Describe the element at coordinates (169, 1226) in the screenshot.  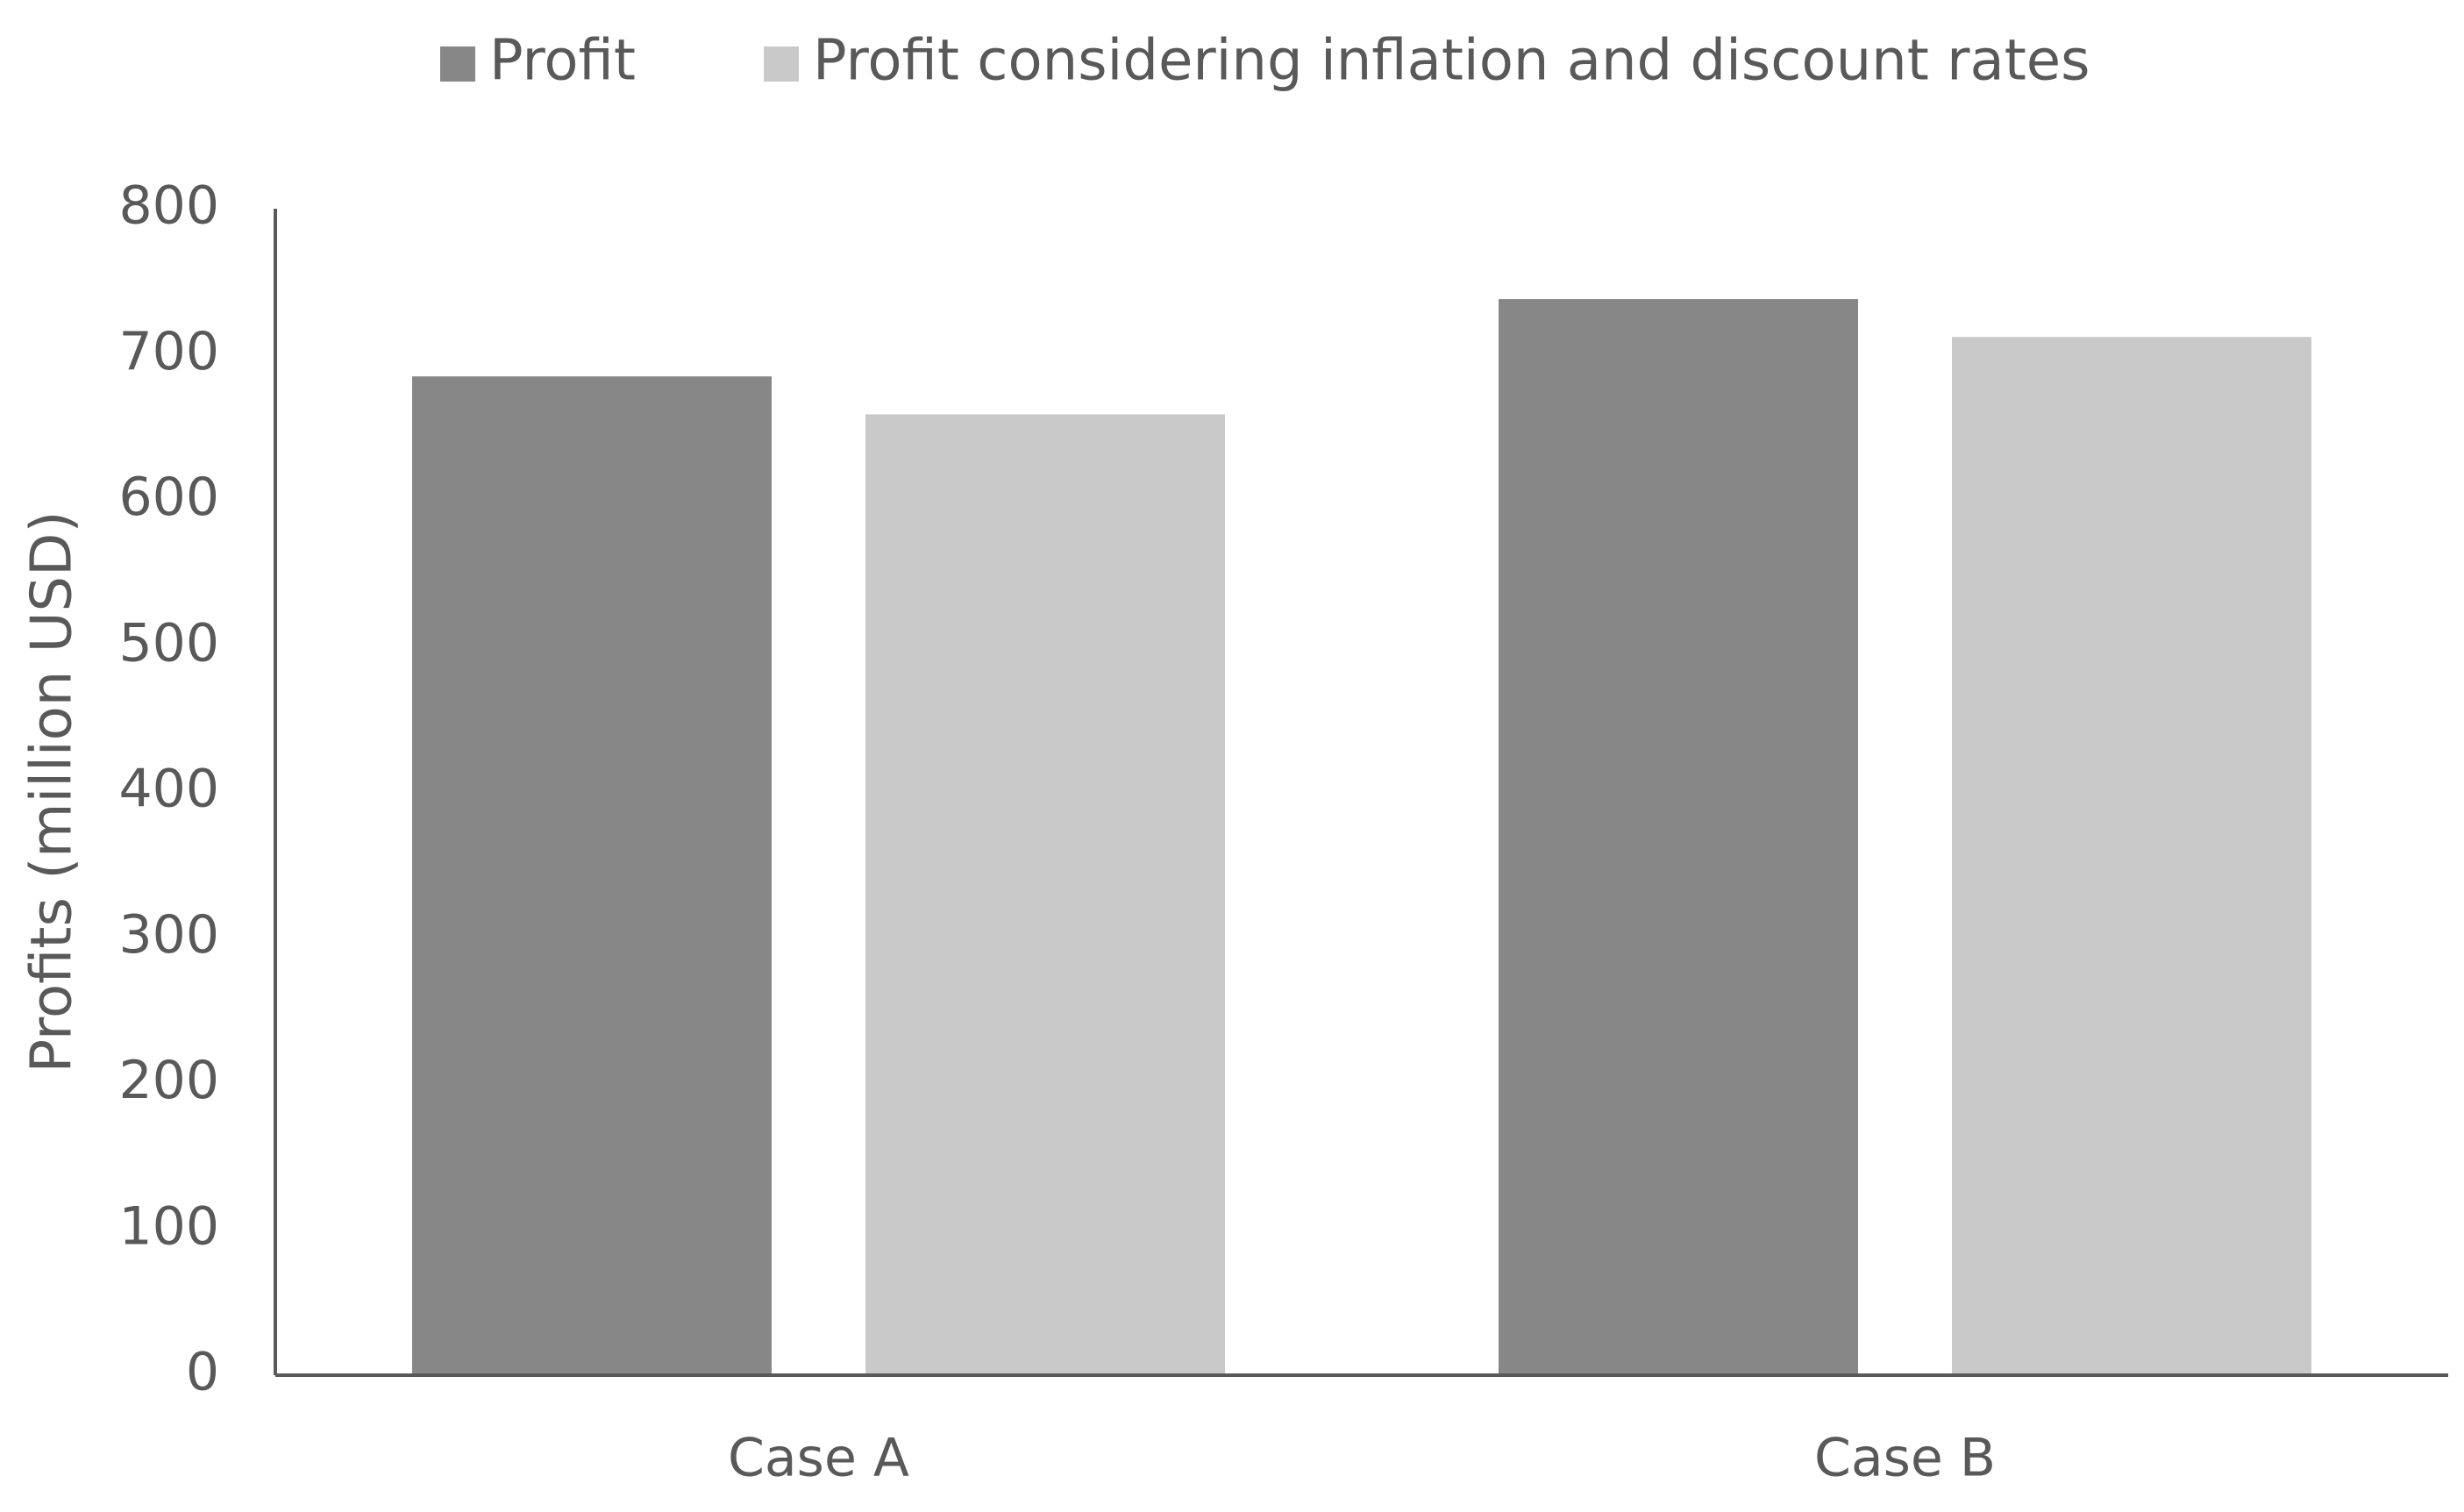
I see `y-tick-label: 100` at that location.